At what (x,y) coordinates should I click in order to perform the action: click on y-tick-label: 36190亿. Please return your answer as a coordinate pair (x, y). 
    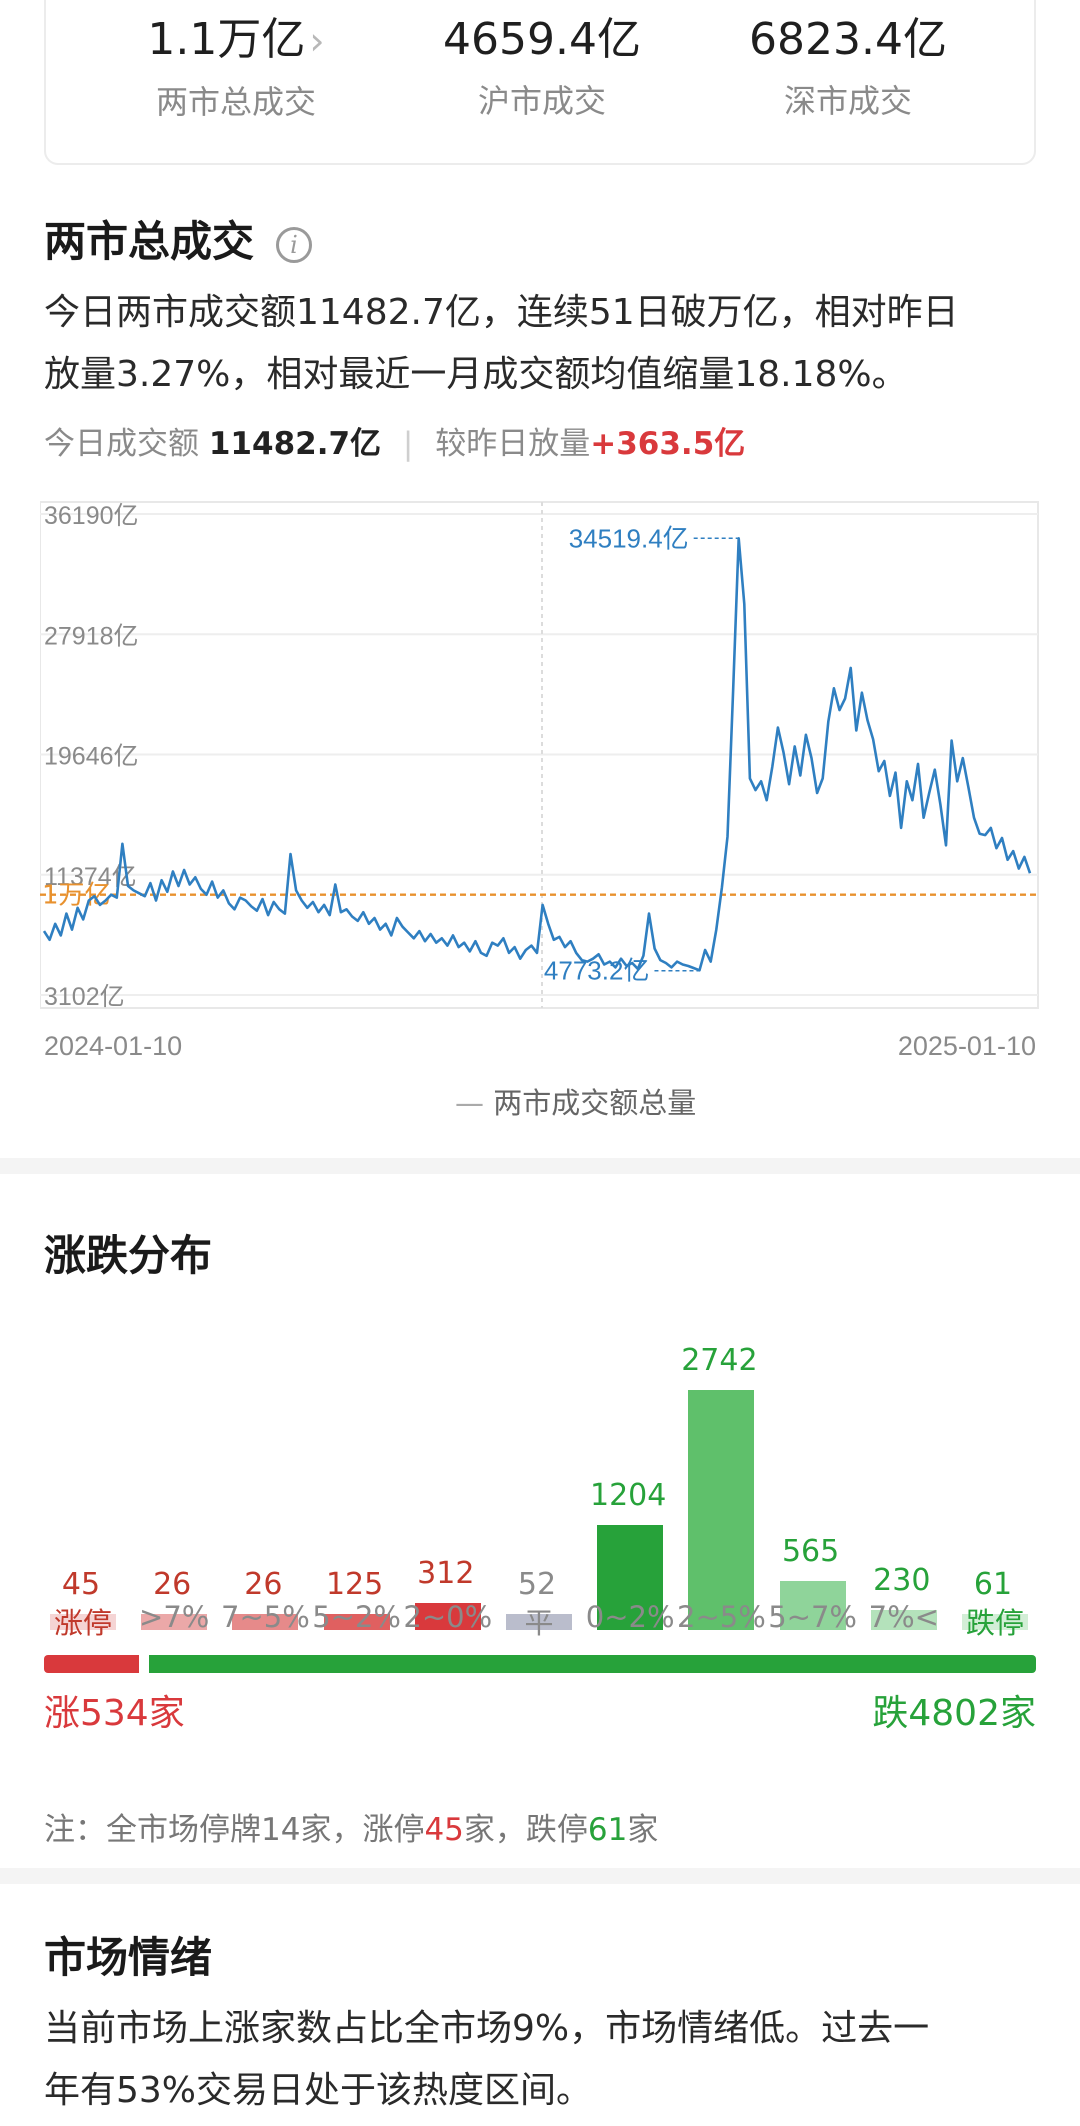
    Looking at the image, I should click on (91, 516).